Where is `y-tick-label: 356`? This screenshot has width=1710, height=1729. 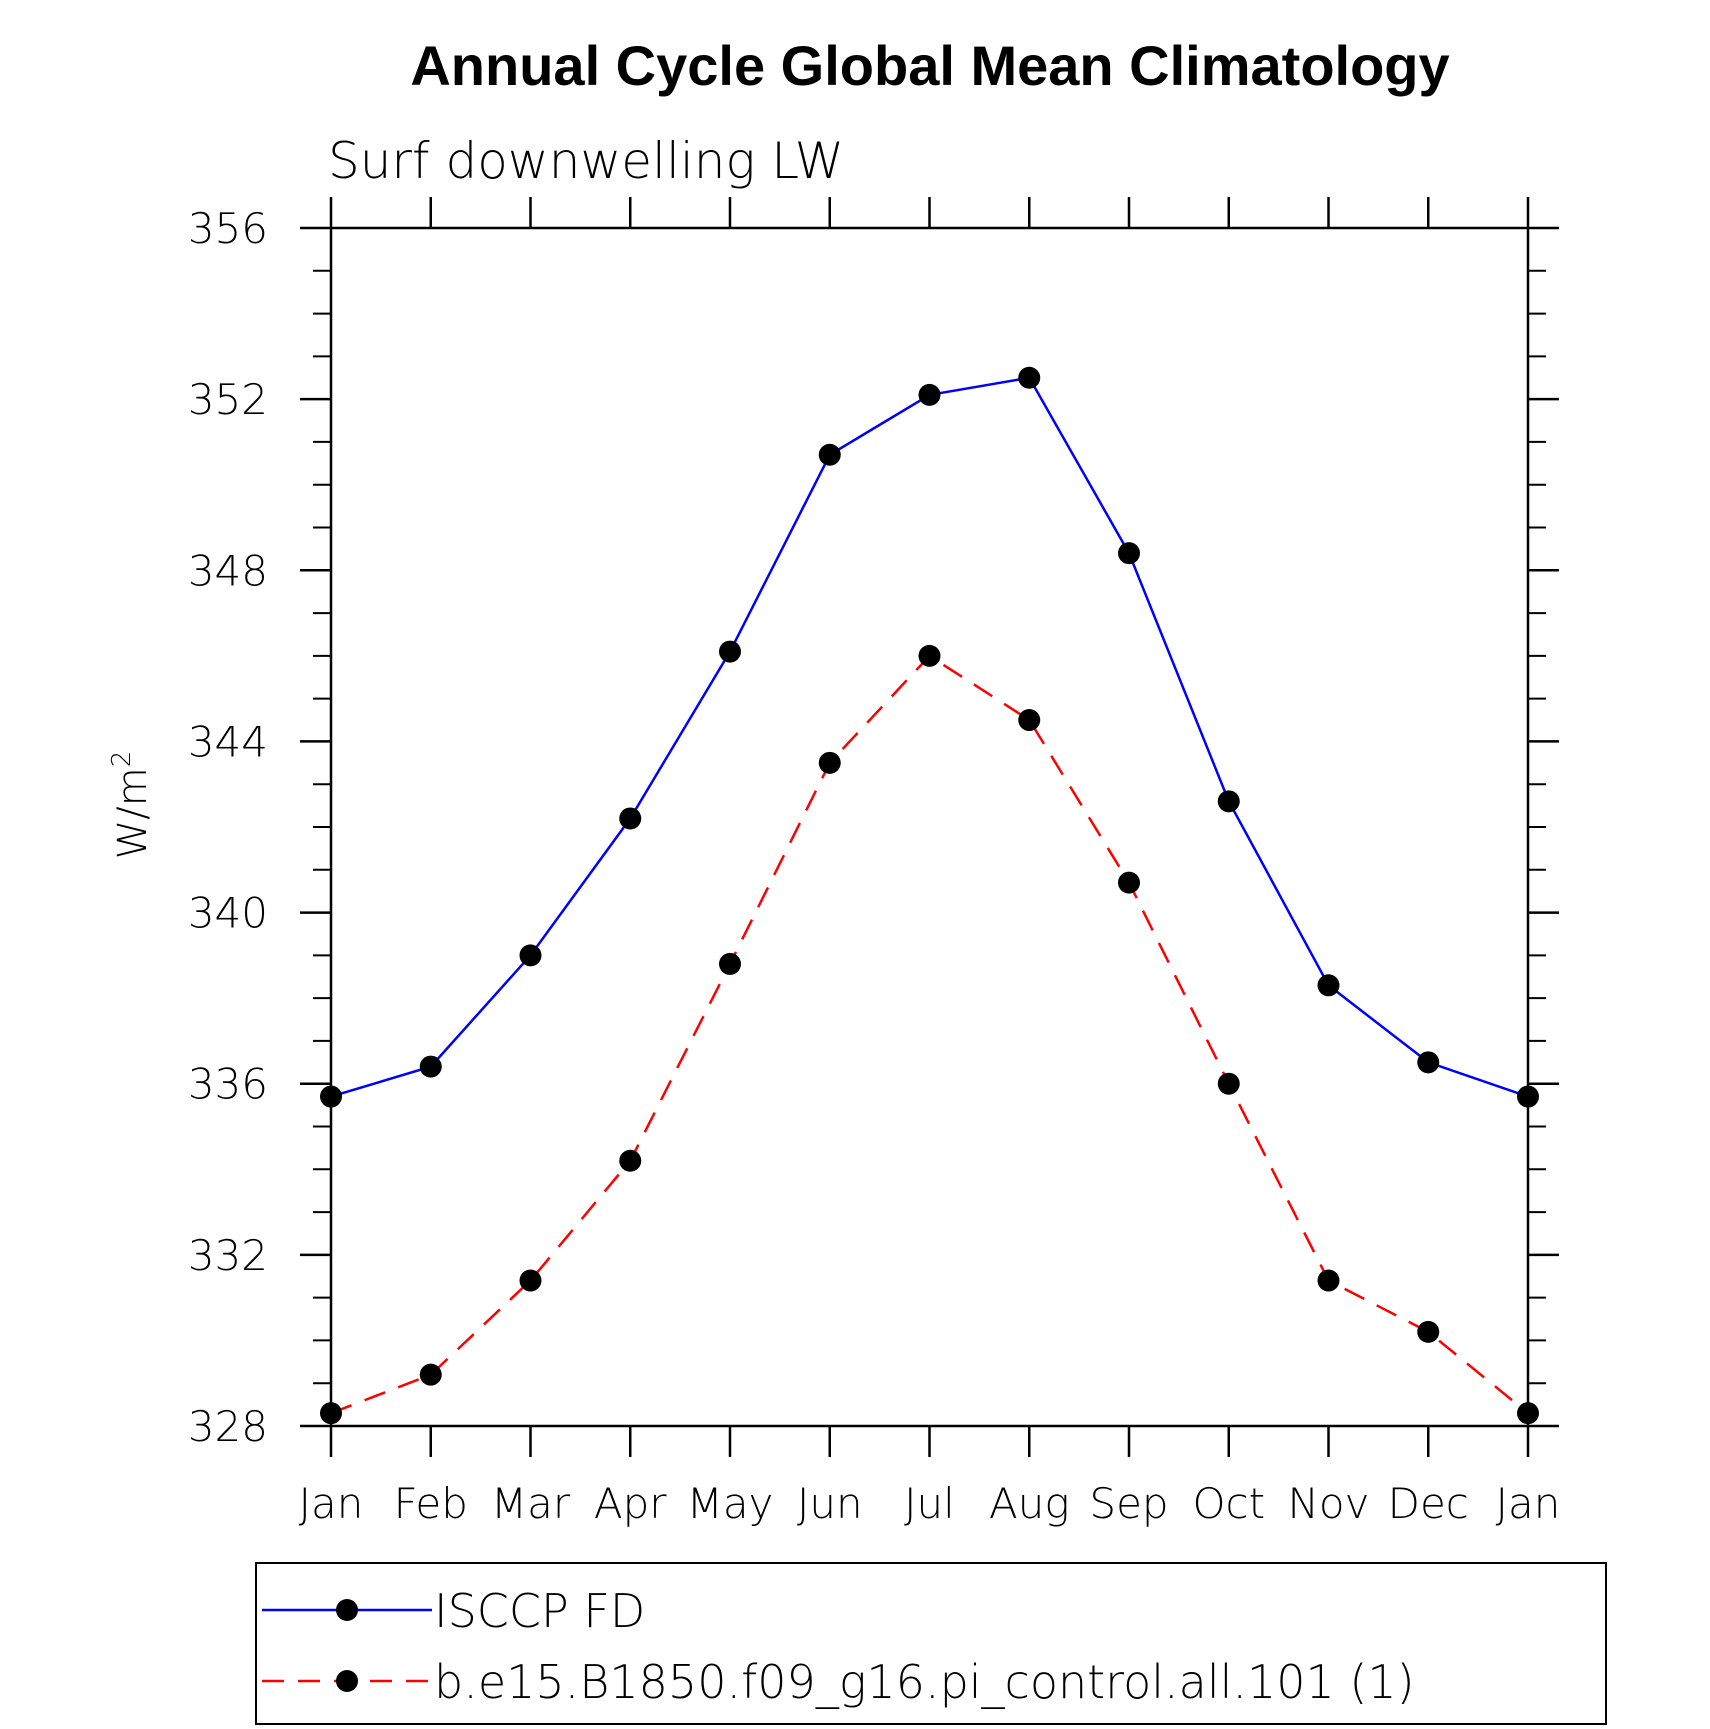
y-tick-label: 356 is located at coordinates (228, 228).